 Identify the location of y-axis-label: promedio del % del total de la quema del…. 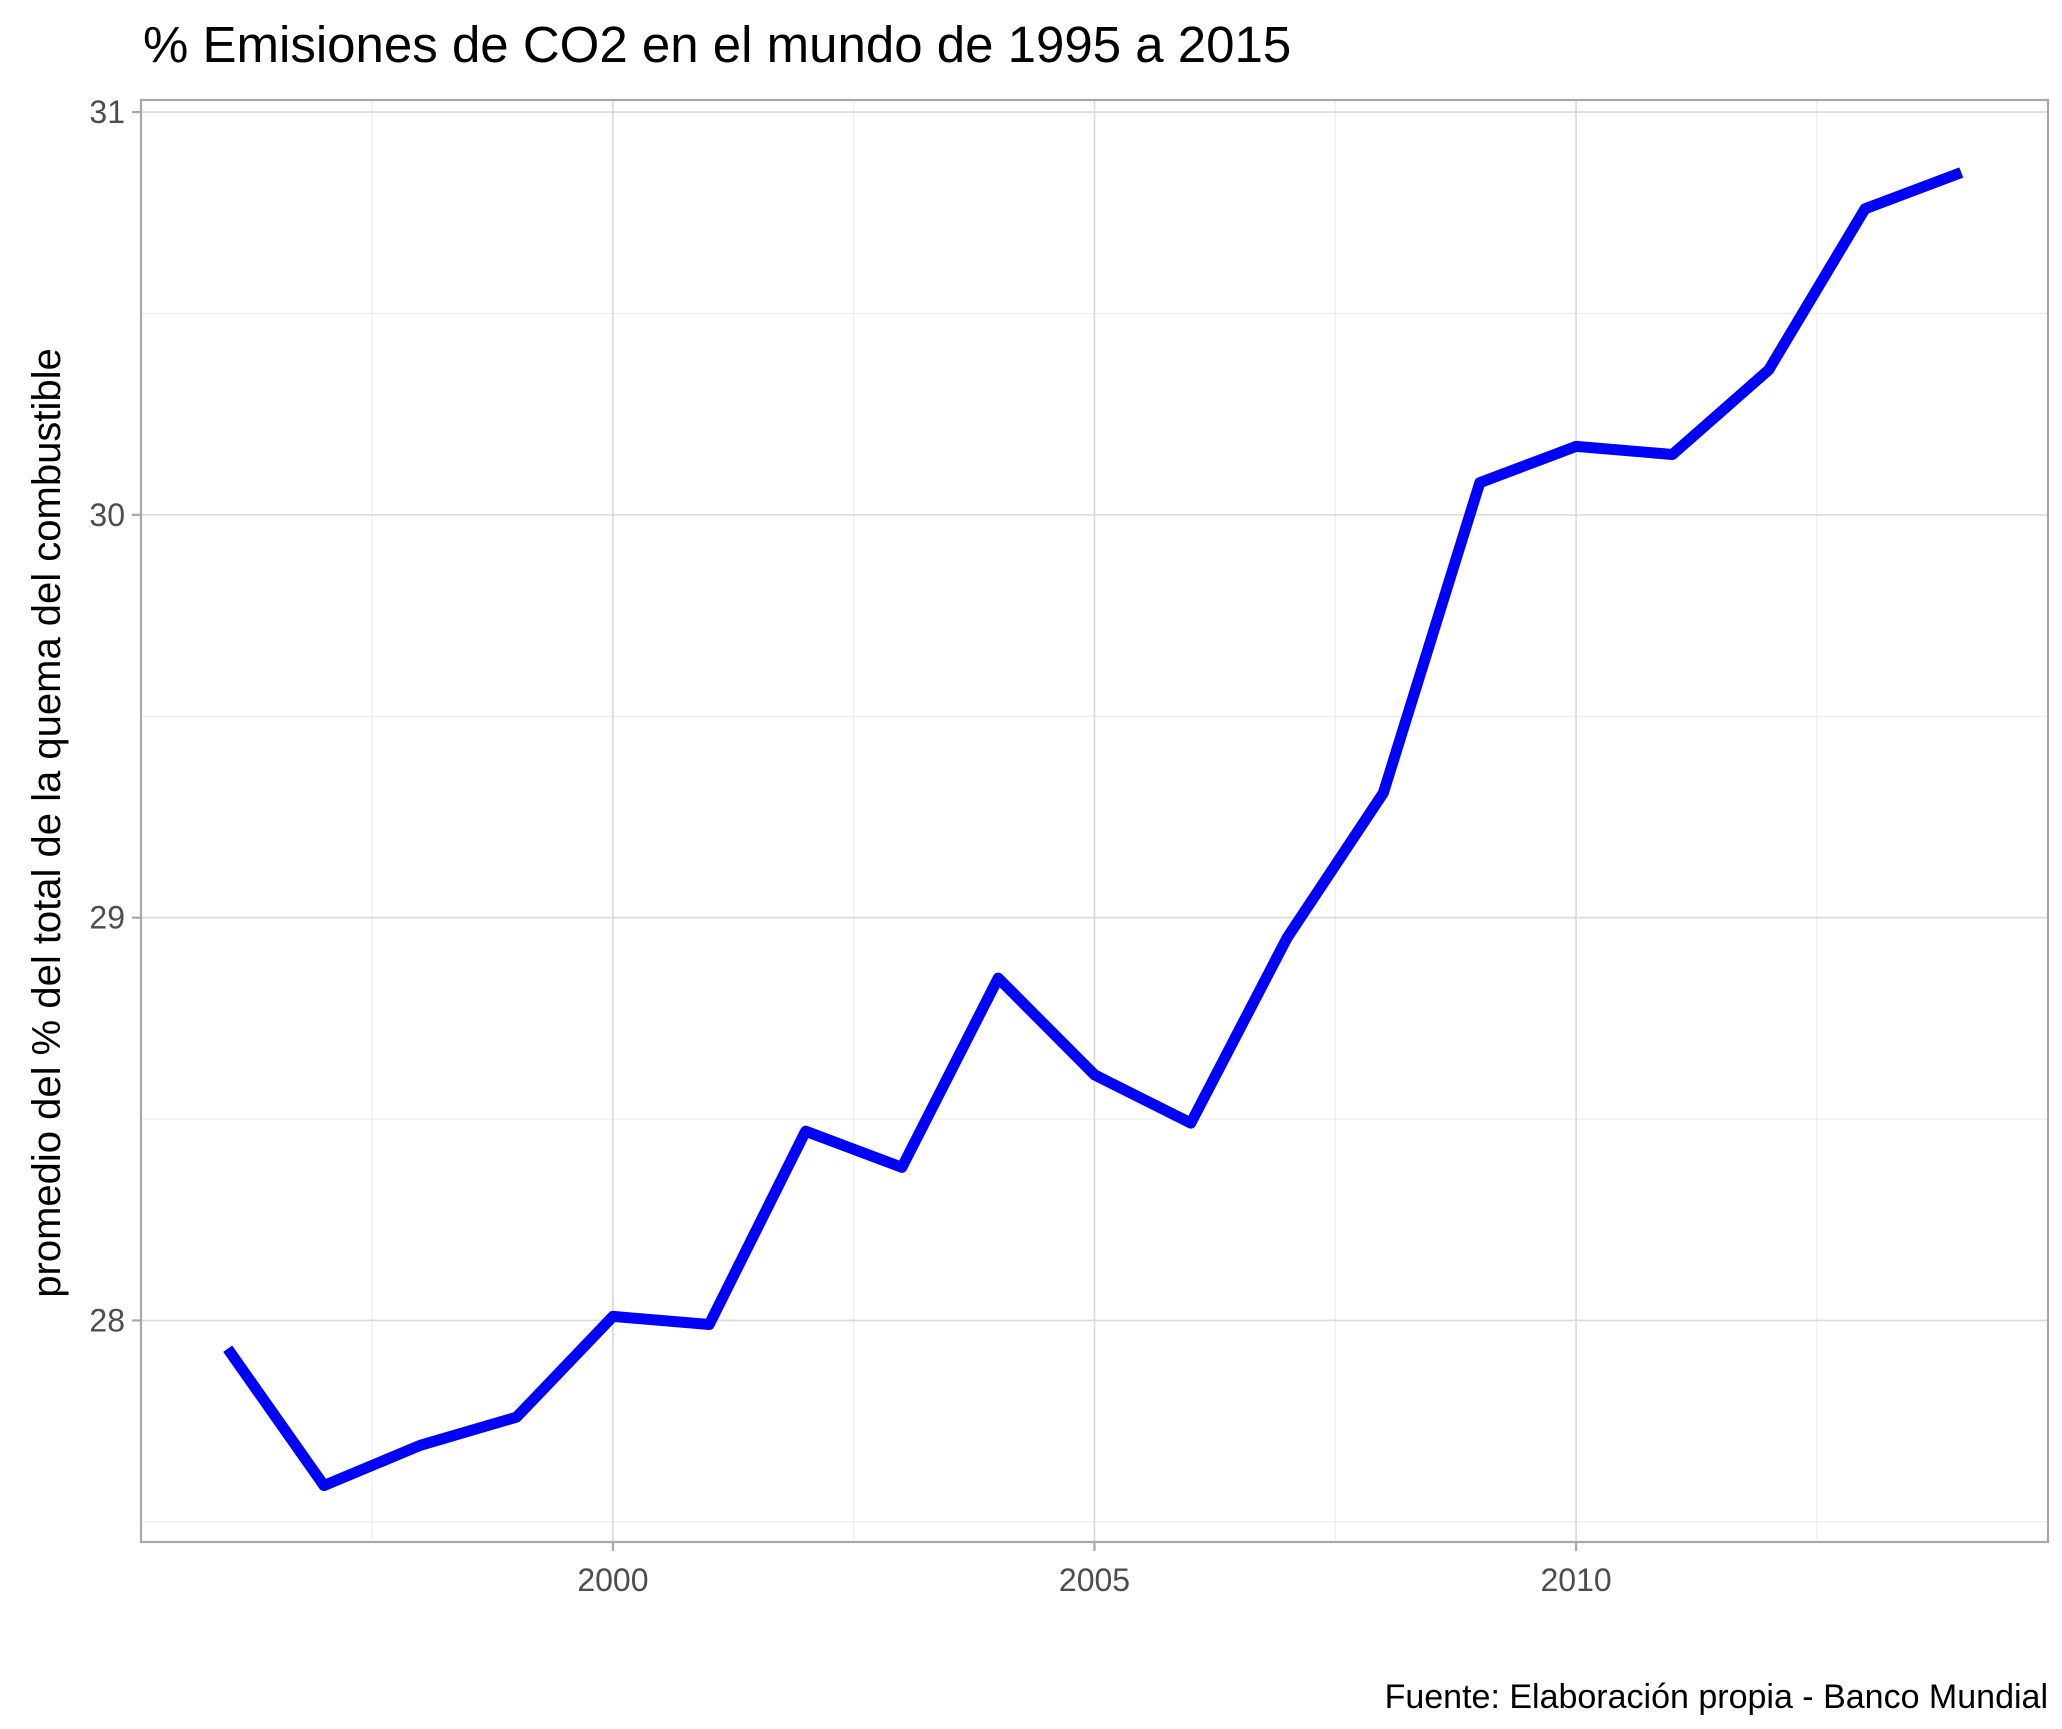
(47, 822).